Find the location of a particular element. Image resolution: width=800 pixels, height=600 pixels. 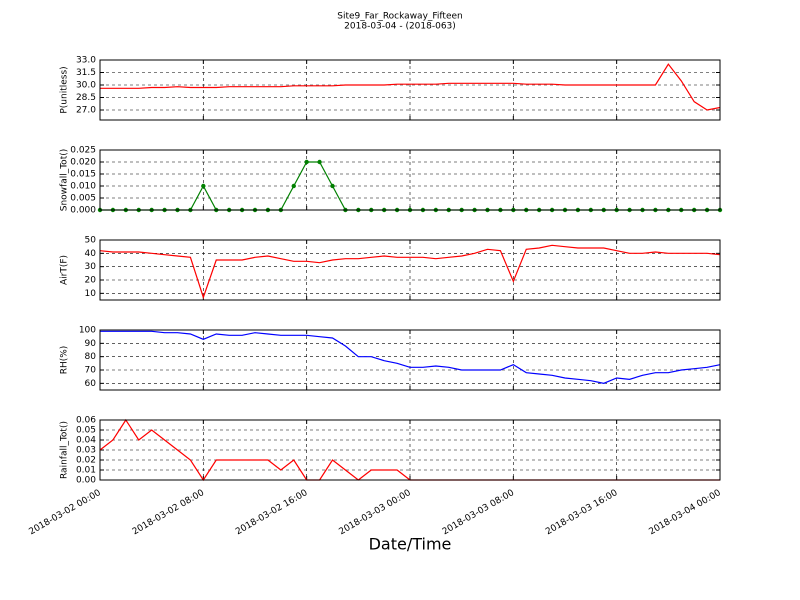

y-axis-label: AirT(F) is located at coordinates (65, 270).